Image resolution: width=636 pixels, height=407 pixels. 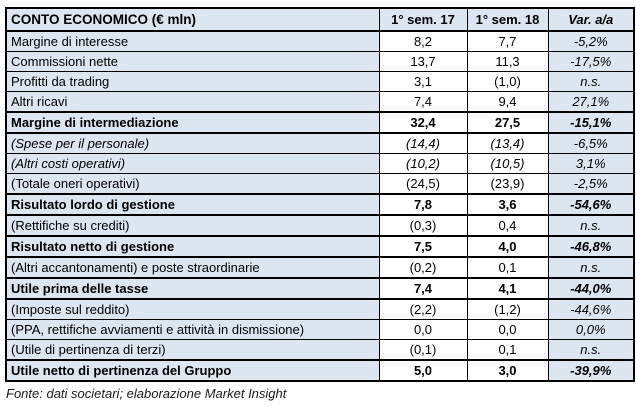 I want to click on value-var: -39,9%, so click(x=591, y=370).